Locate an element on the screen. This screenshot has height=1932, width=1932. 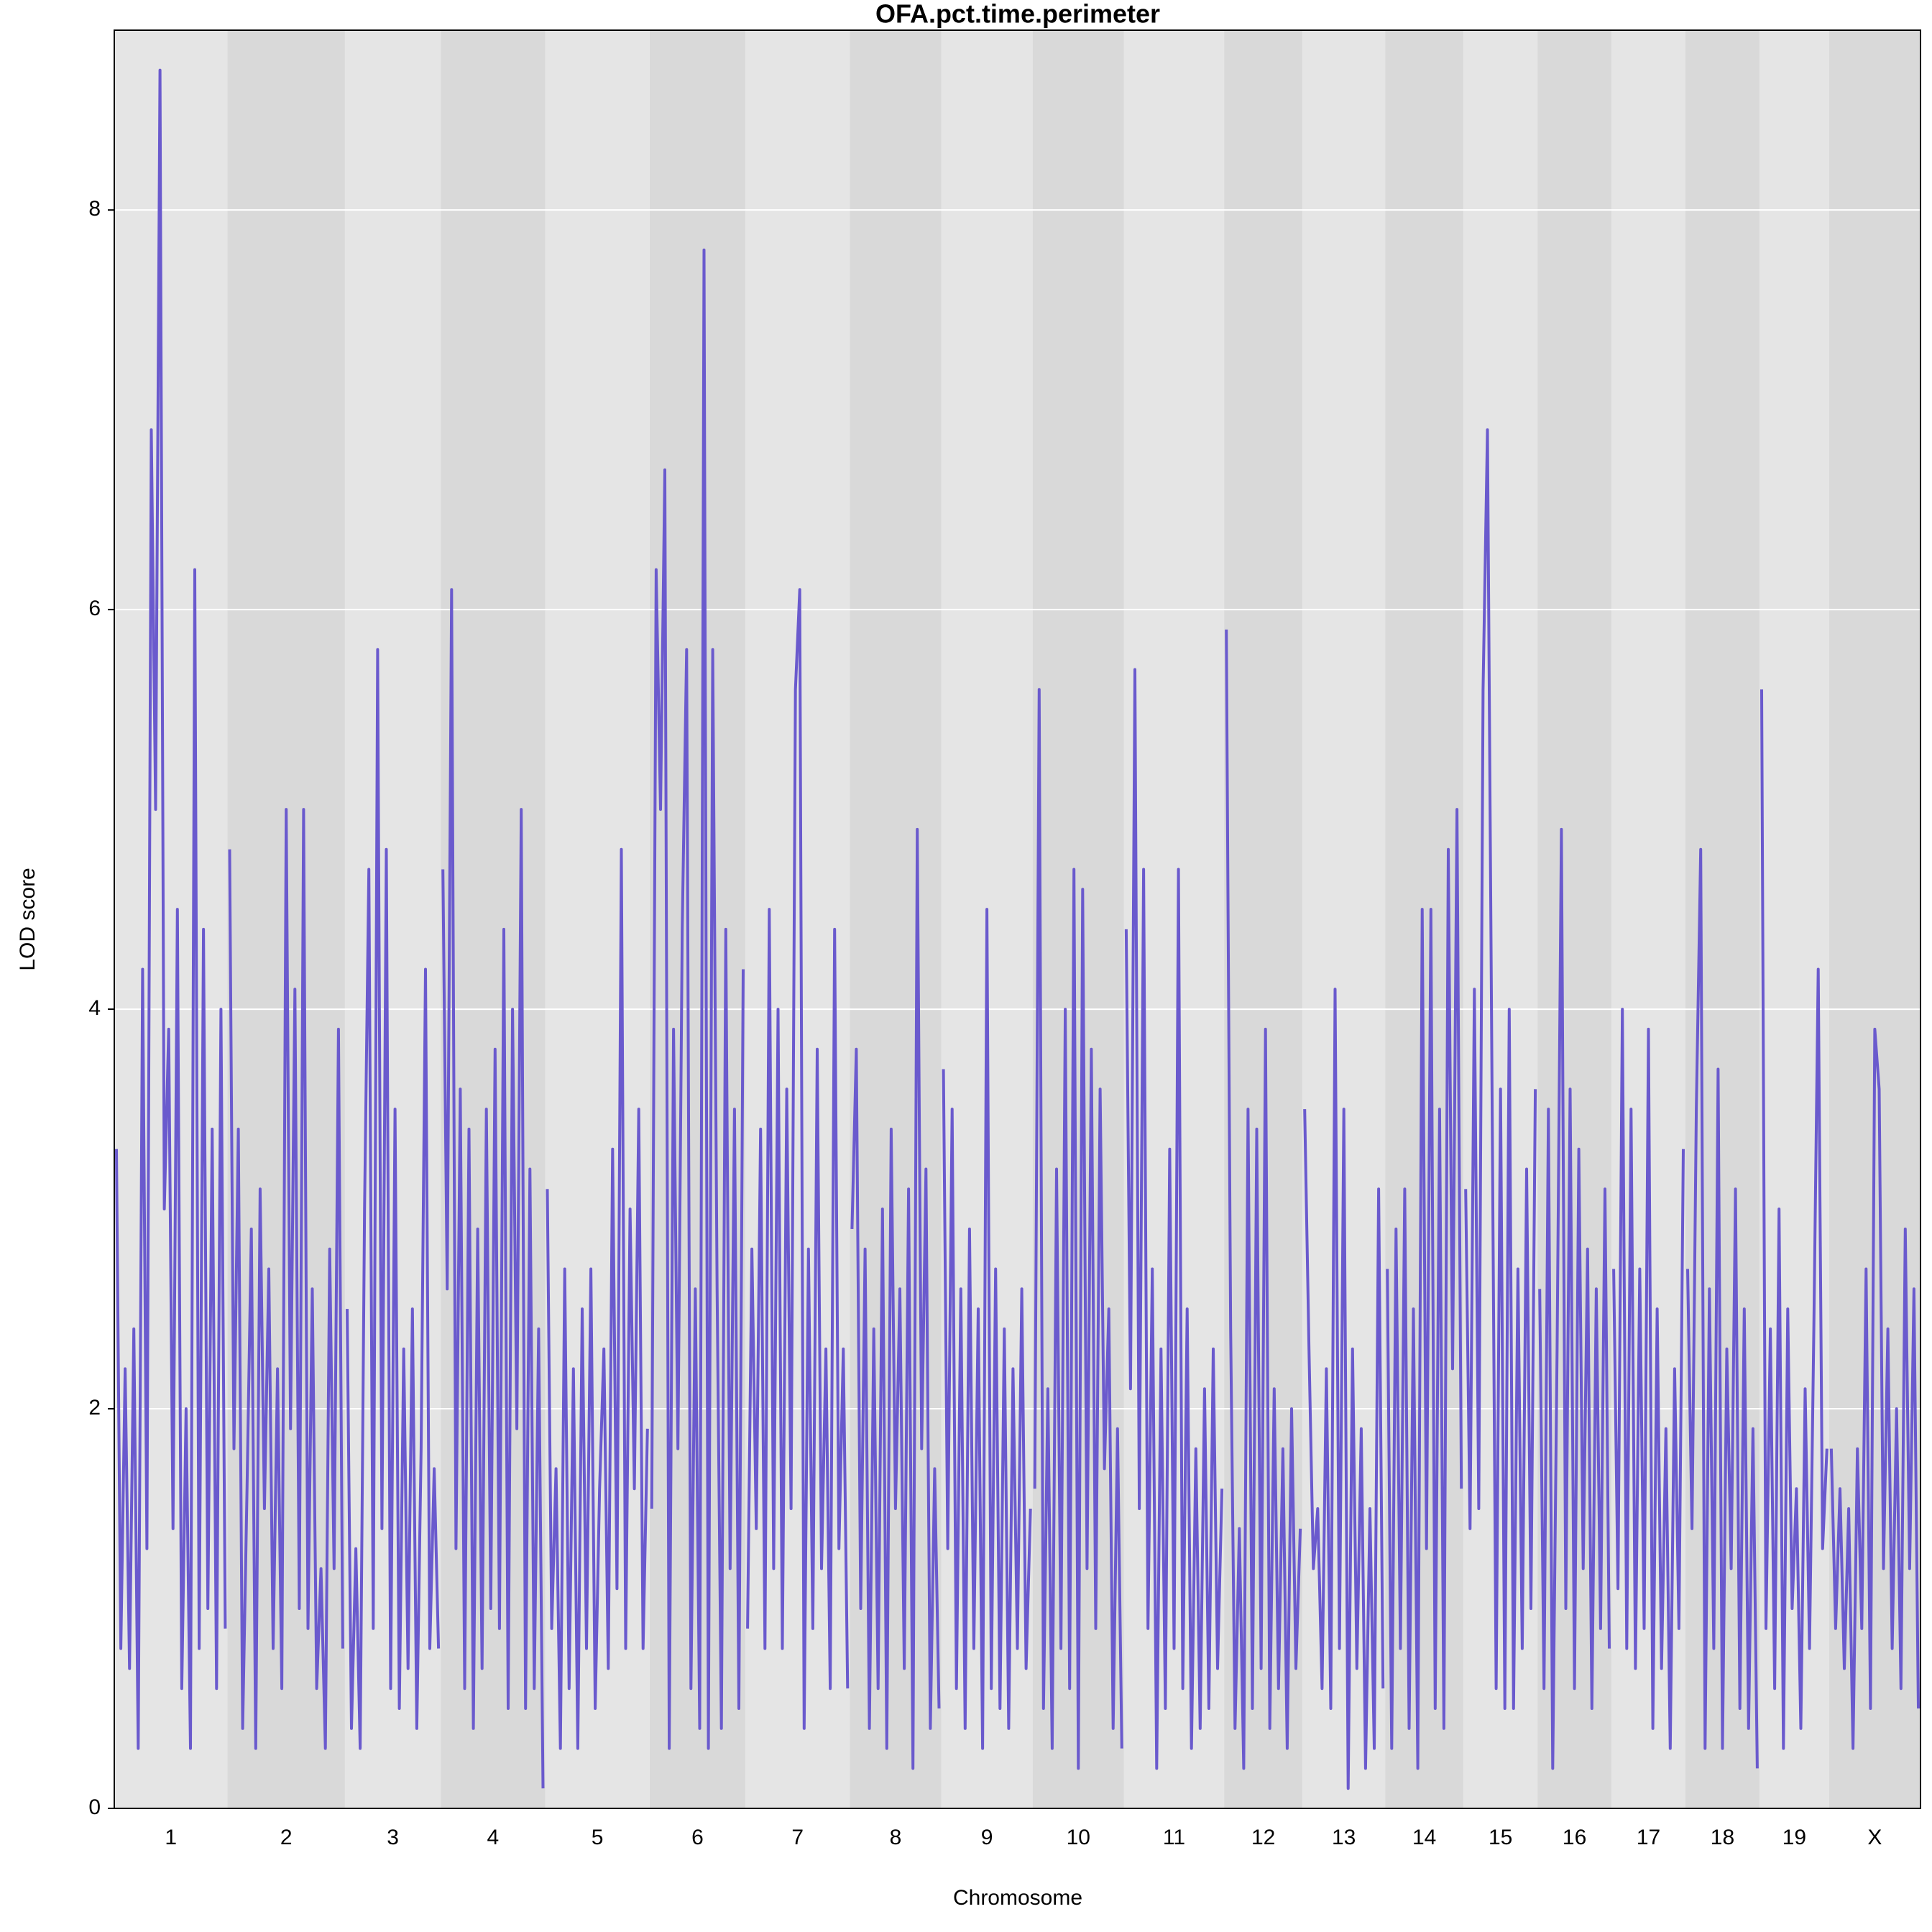
x-tick-label: 4 is located at coordinates (493, 1837).